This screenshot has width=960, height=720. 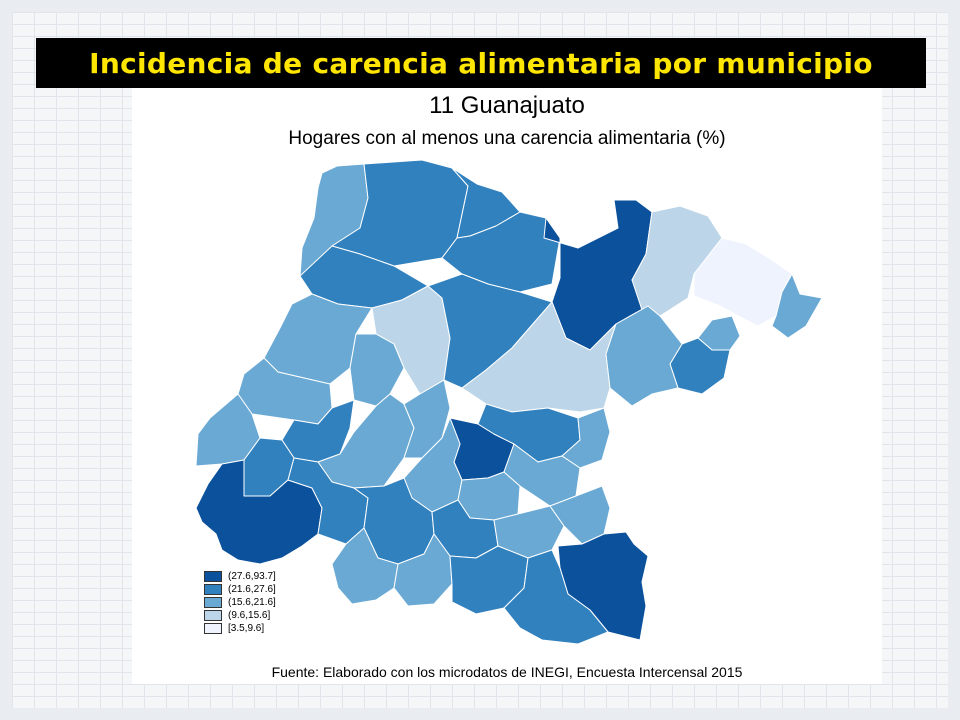 I want to click on legend-label: [3.5,9.6], so click(x=246, y=628).